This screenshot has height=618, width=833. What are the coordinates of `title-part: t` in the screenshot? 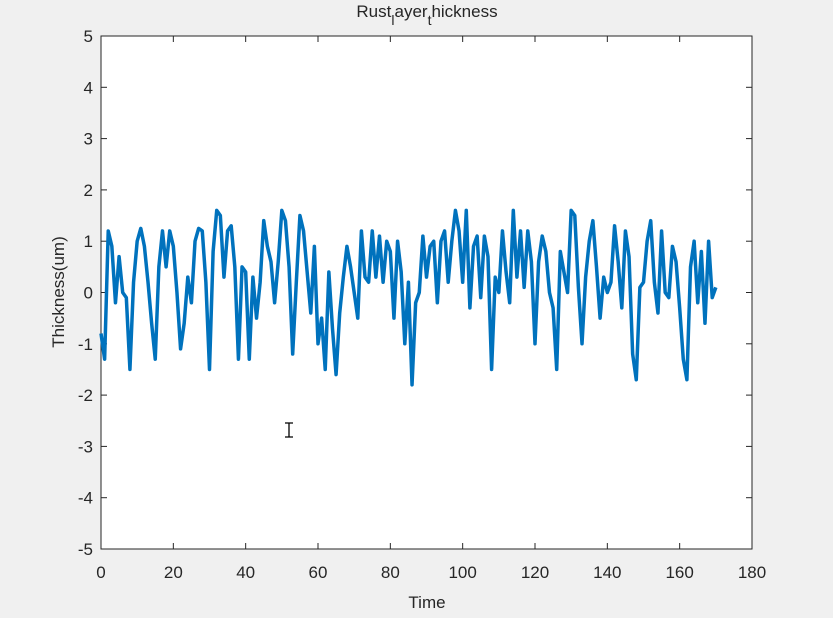 It's located at (430, 20).